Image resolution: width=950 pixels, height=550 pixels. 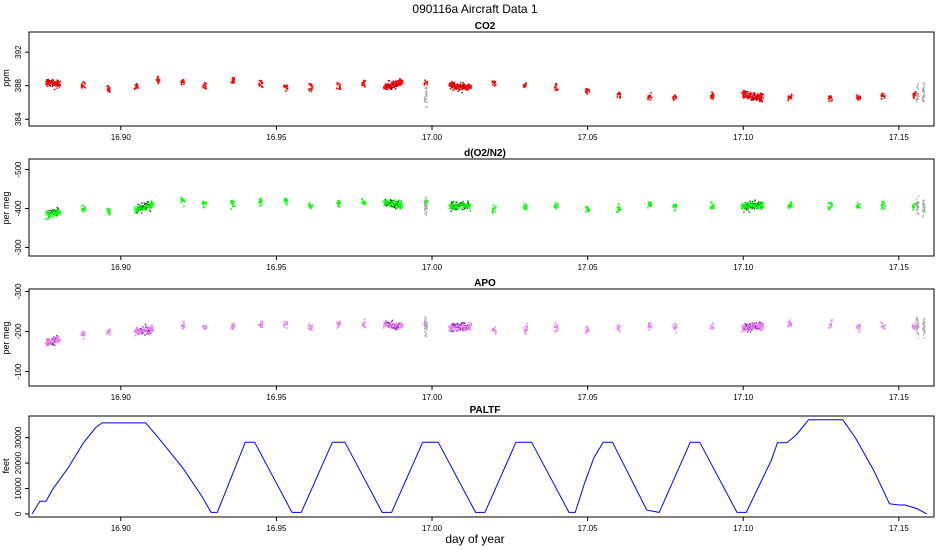 What do you see at coordinates (485, 153) in the screenshot?
I see `panel-title: d(O2/N2)` at bounding box center [485, 153].